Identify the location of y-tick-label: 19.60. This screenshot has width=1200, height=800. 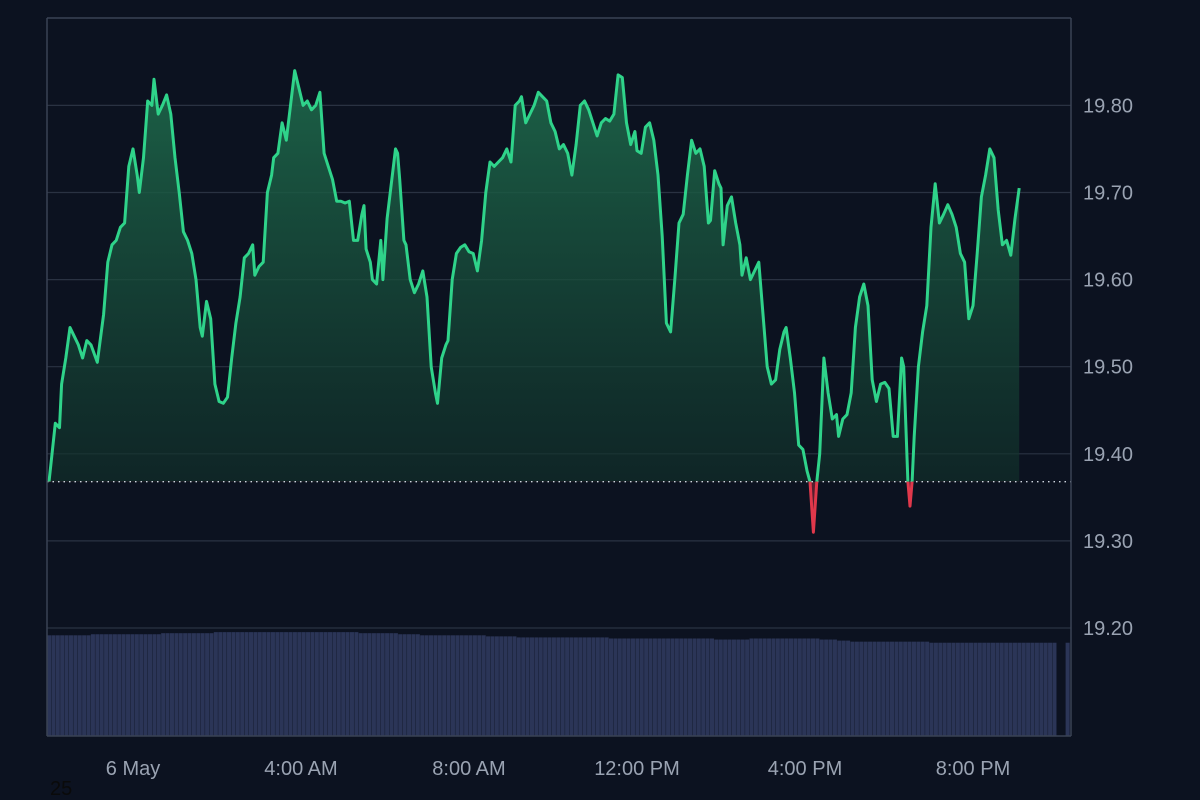
(1108, 281).